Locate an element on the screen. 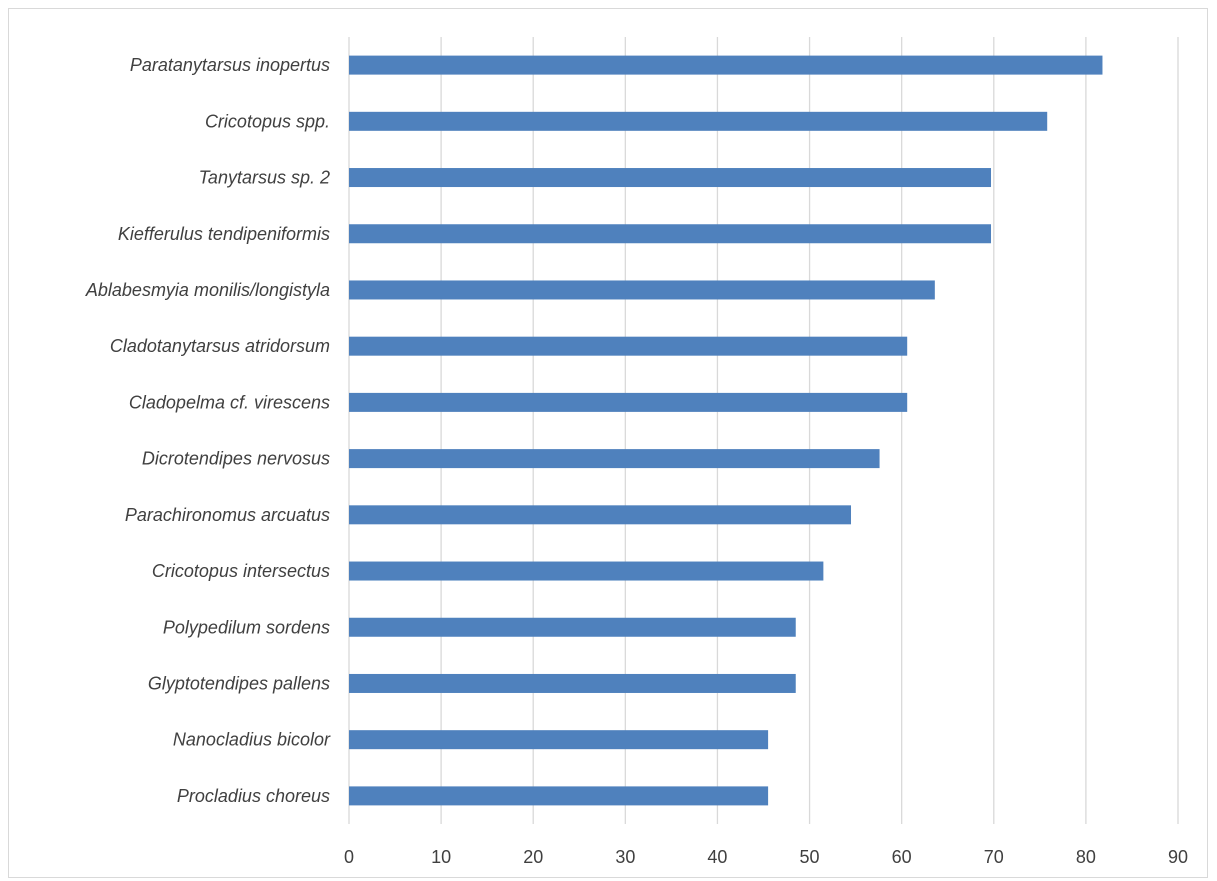  category-label: Parachironomus arcuatus is located at coordinates (227, 515).